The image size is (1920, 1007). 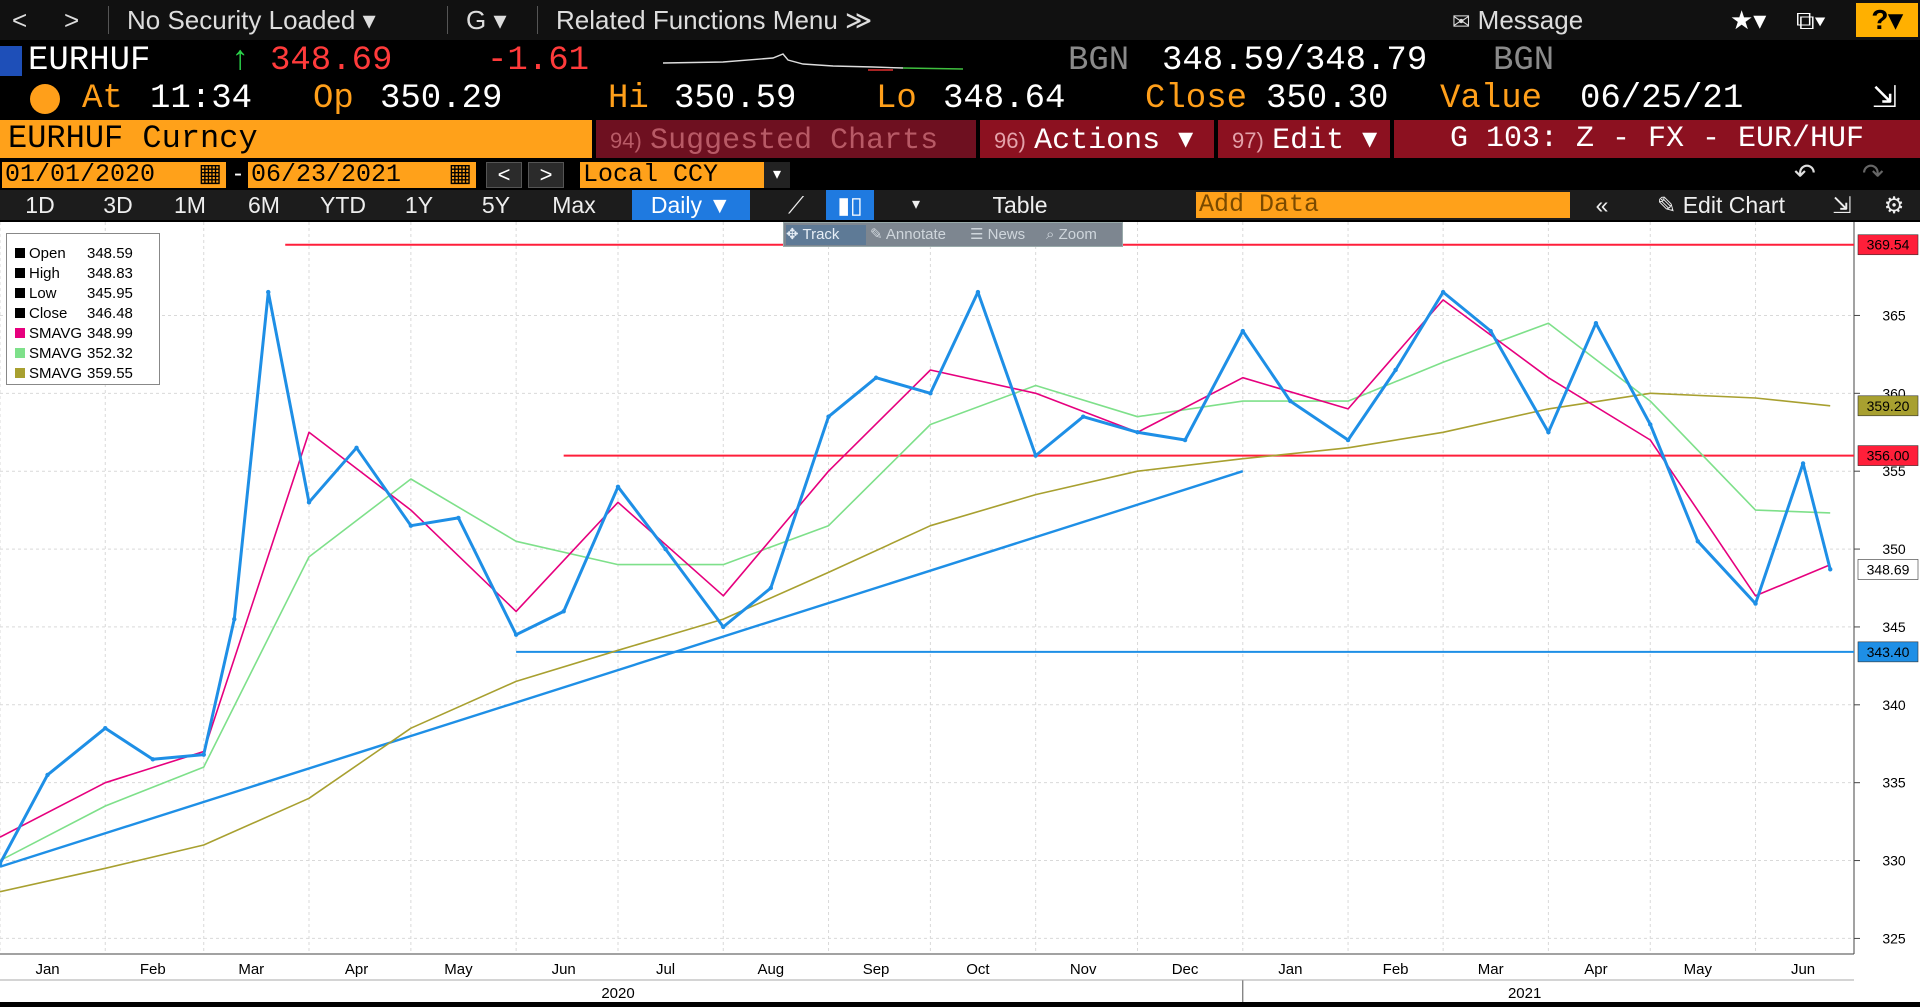 I want to click on news-tool: ☰ News, so click(x=1006, y=235).